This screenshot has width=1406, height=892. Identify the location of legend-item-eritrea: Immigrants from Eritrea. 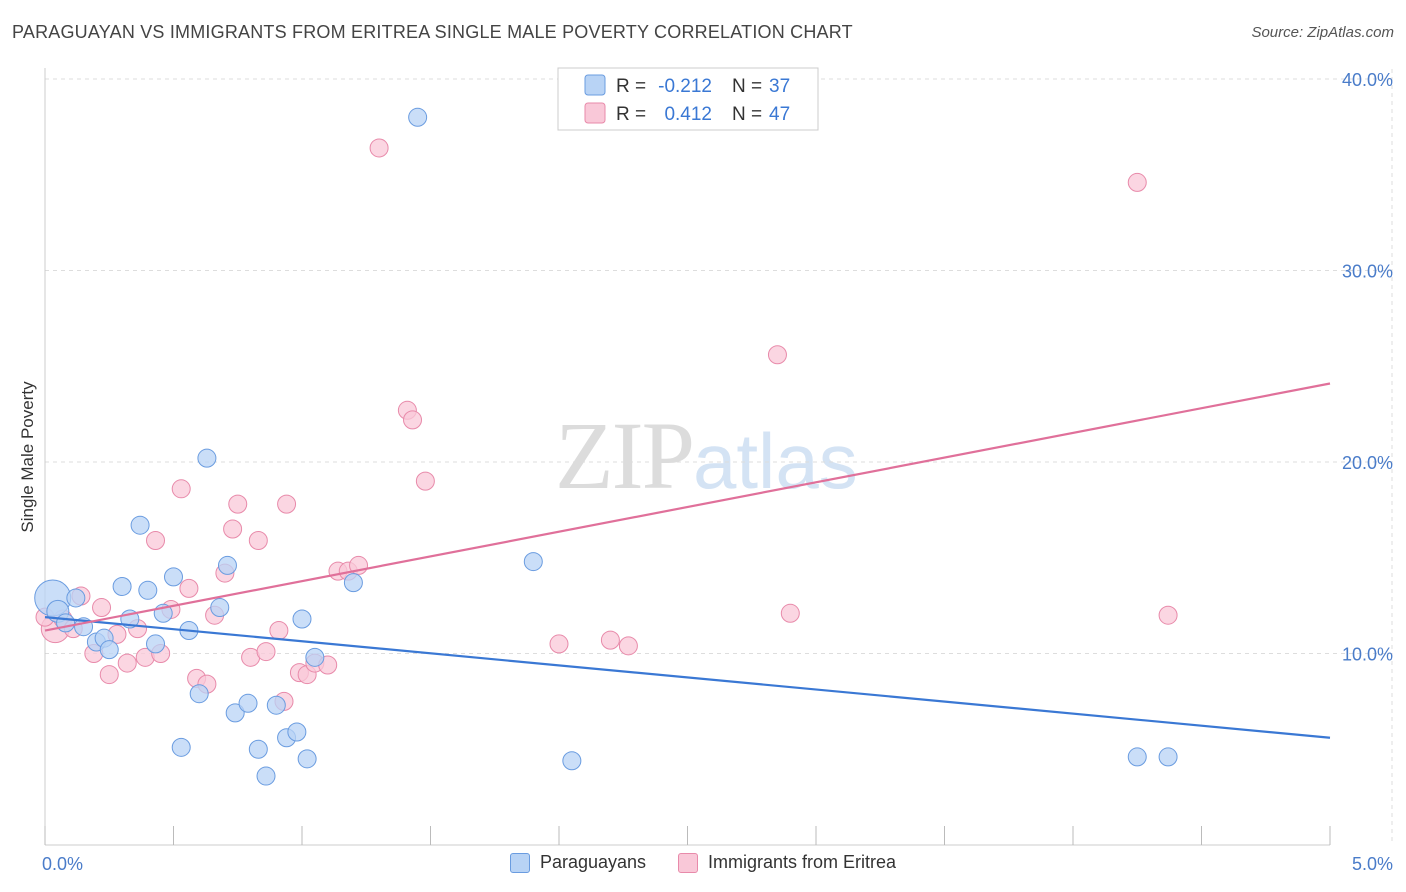
(787, 862).